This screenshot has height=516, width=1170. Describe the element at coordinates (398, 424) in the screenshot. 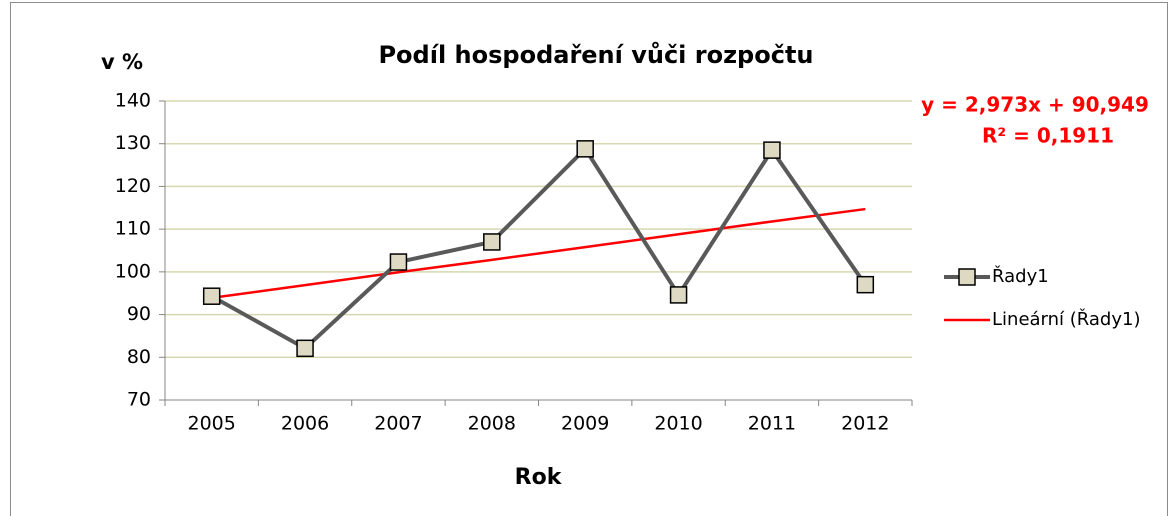

I see `x-tick-label: 2007` at that location.